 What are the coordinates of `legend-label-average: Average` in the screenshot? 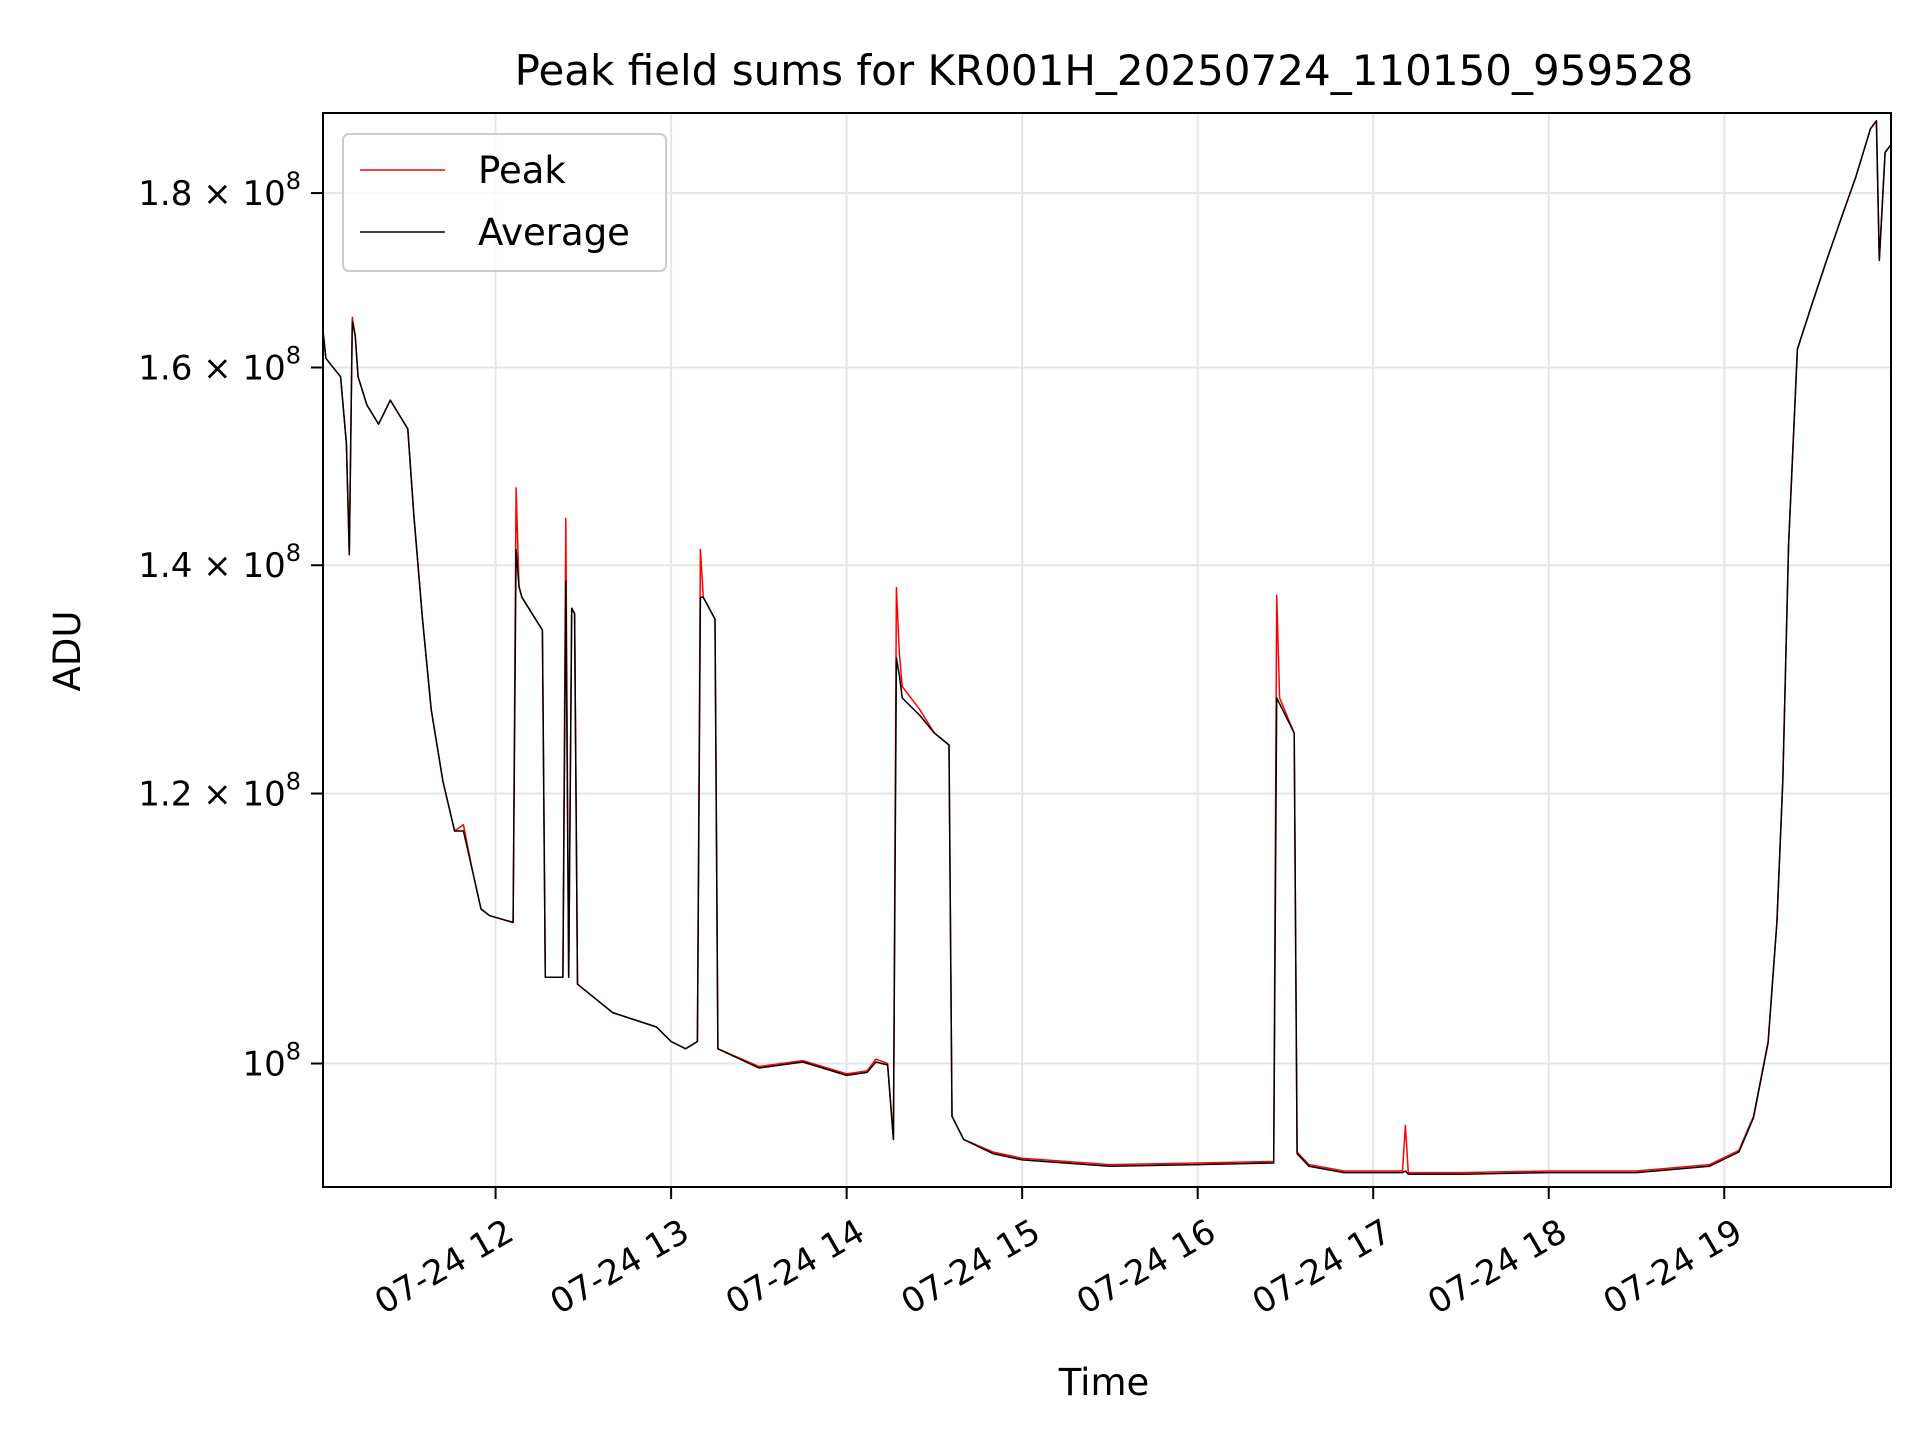 It's located at (554, 232).